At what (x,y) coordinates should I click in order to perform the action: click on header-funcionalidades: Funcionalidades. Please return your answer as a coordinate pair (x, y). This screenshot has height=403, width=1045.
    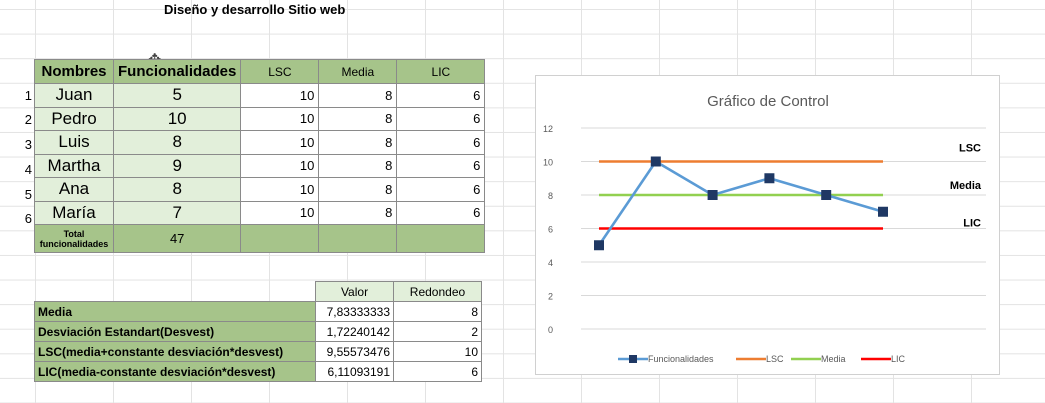
    Looking at the image, I should click on (177, 71).